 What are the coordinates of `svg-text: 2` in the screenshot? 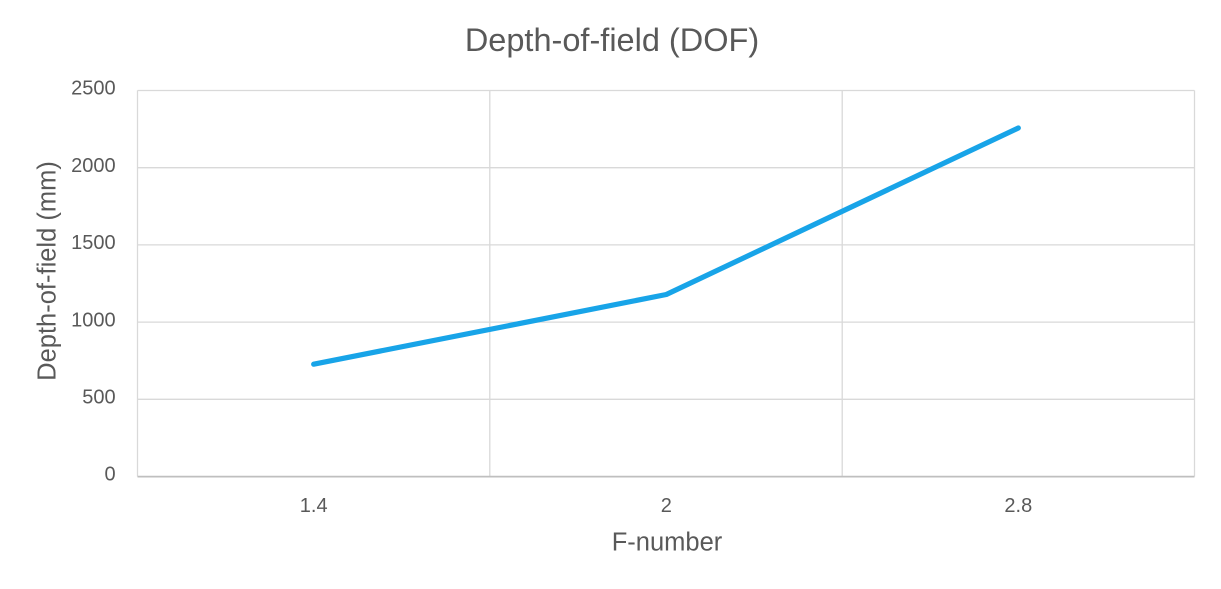 It's located at (666, 506).